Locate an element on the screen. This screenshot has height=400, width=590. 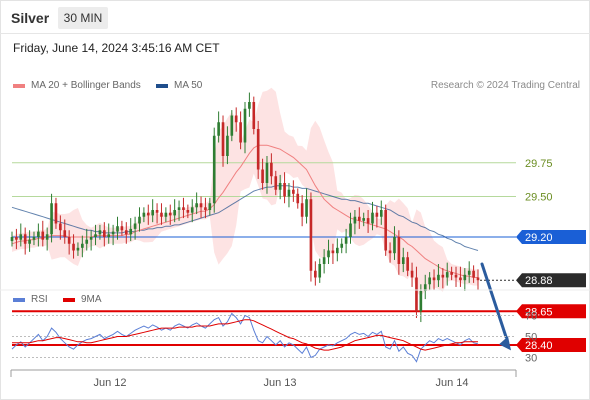
level-label-29.20: 29.20 is located at coordinates (539, 238).